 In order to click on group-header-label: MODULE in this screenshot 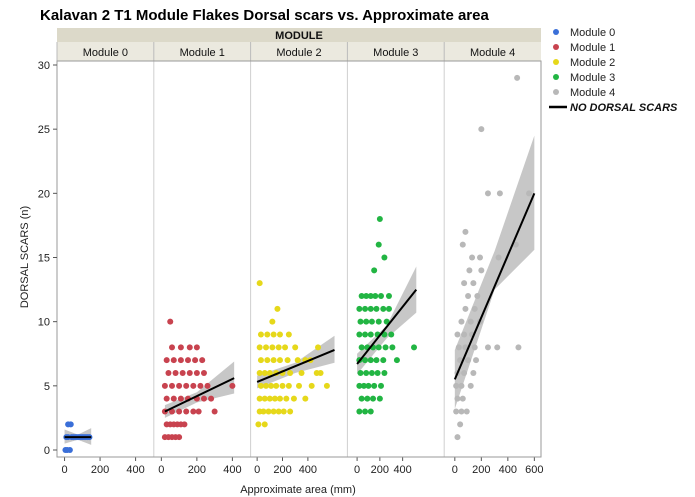, I will do `click(299, 36)`.